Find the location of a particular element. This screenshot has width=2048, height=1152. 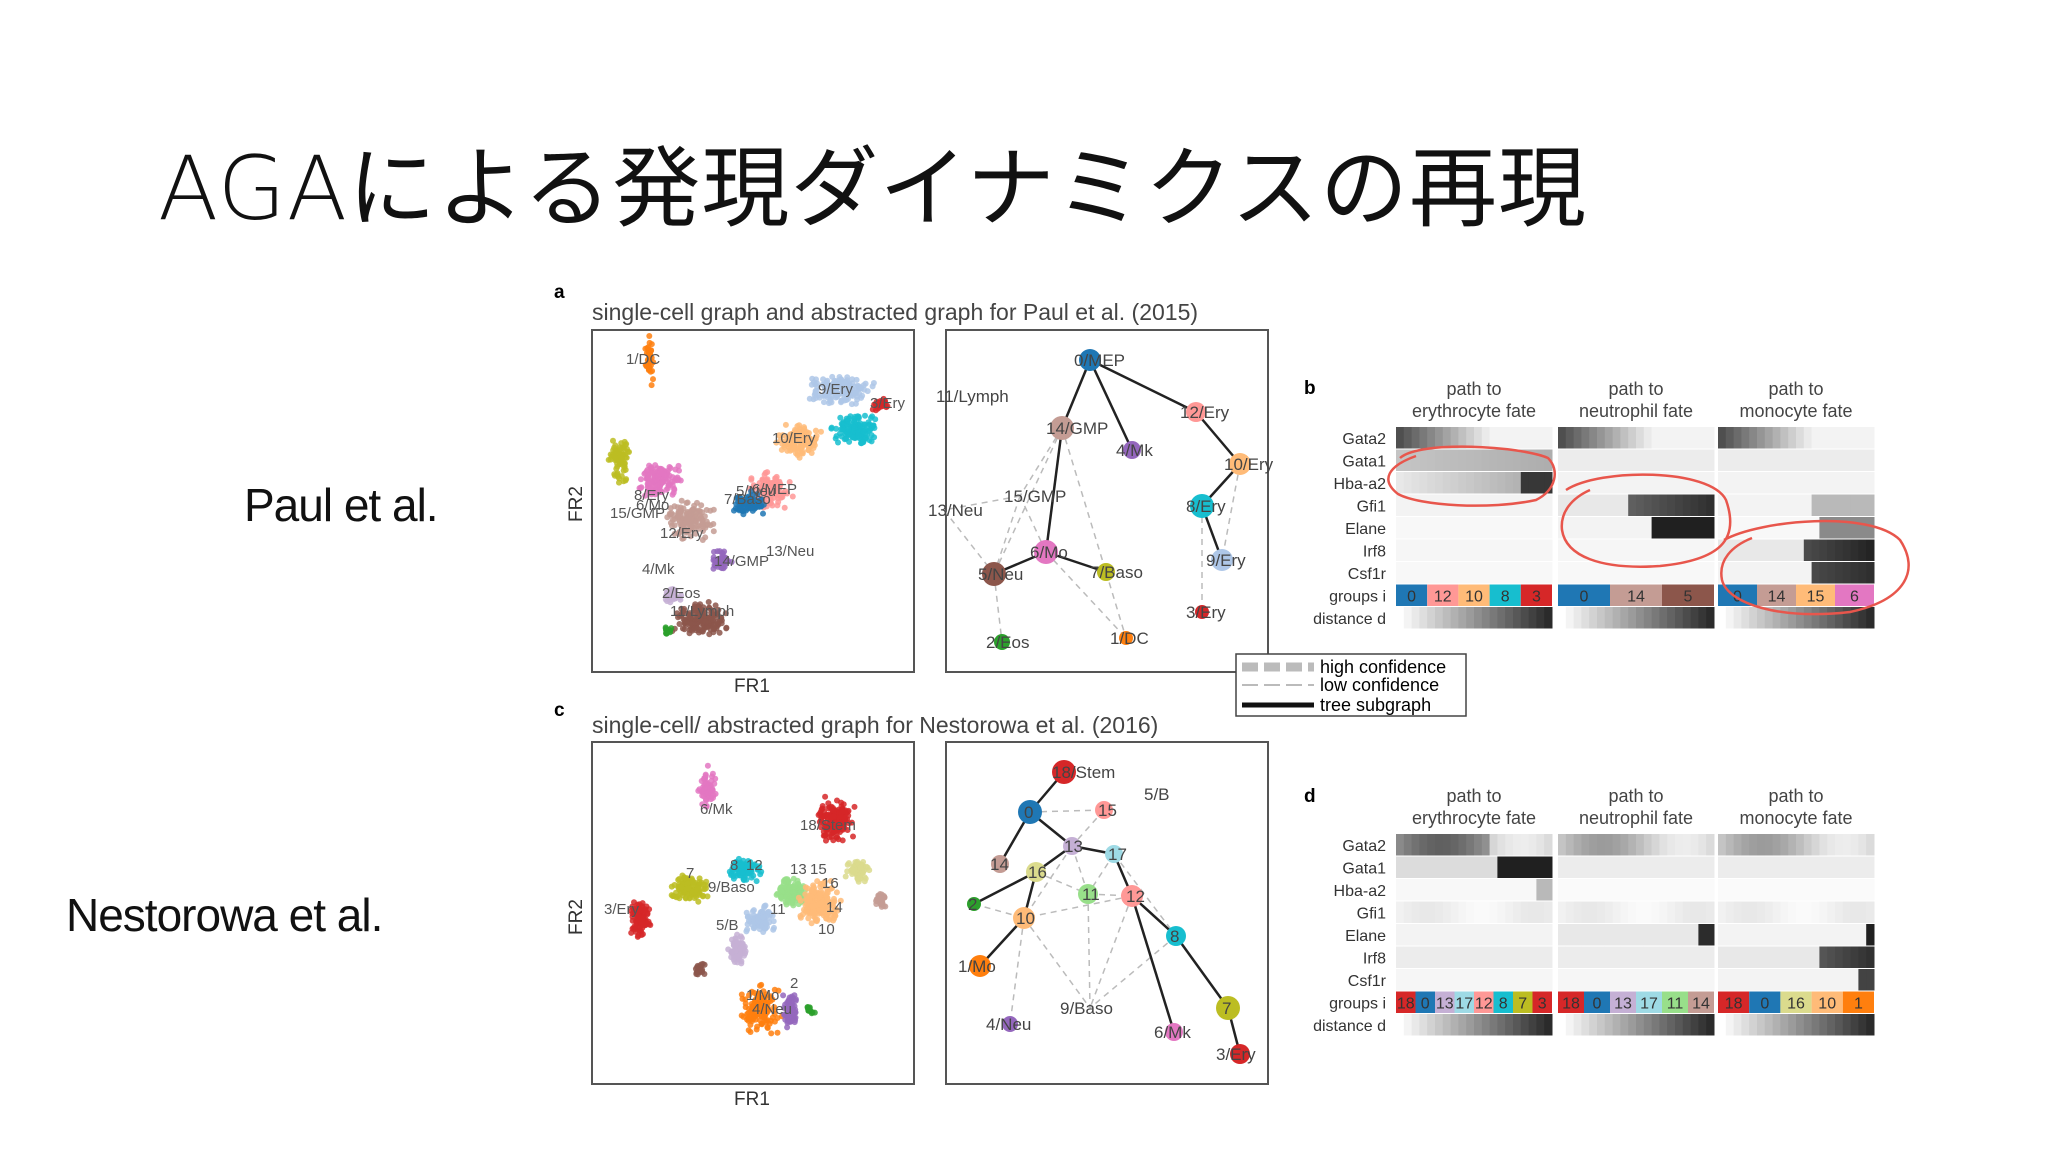

heatmap-row-label: Gata2 is located at coordinates (1364, 846).